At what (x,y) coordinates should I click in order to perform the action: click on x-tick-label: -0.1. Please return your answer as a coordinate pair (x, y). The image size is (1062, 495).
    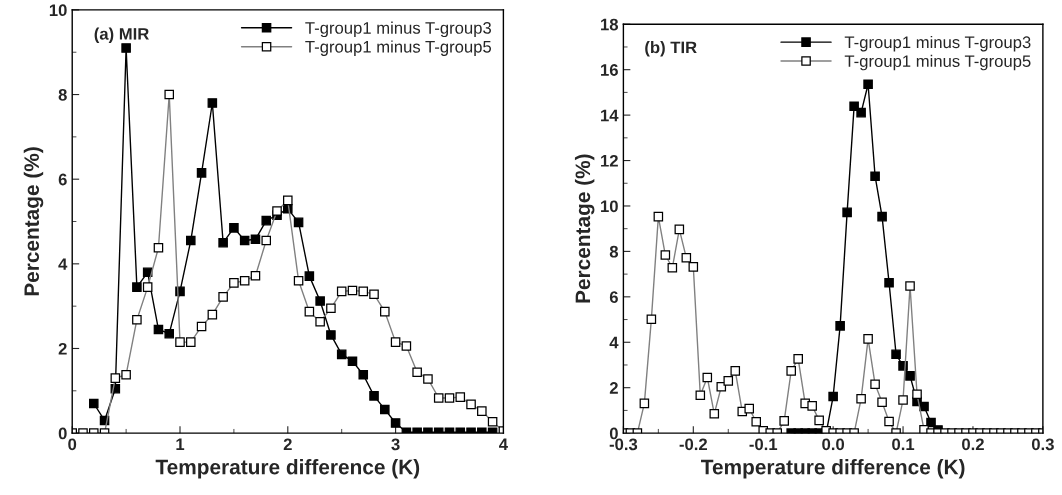
    Looking at the image, I should click on (763, 444).